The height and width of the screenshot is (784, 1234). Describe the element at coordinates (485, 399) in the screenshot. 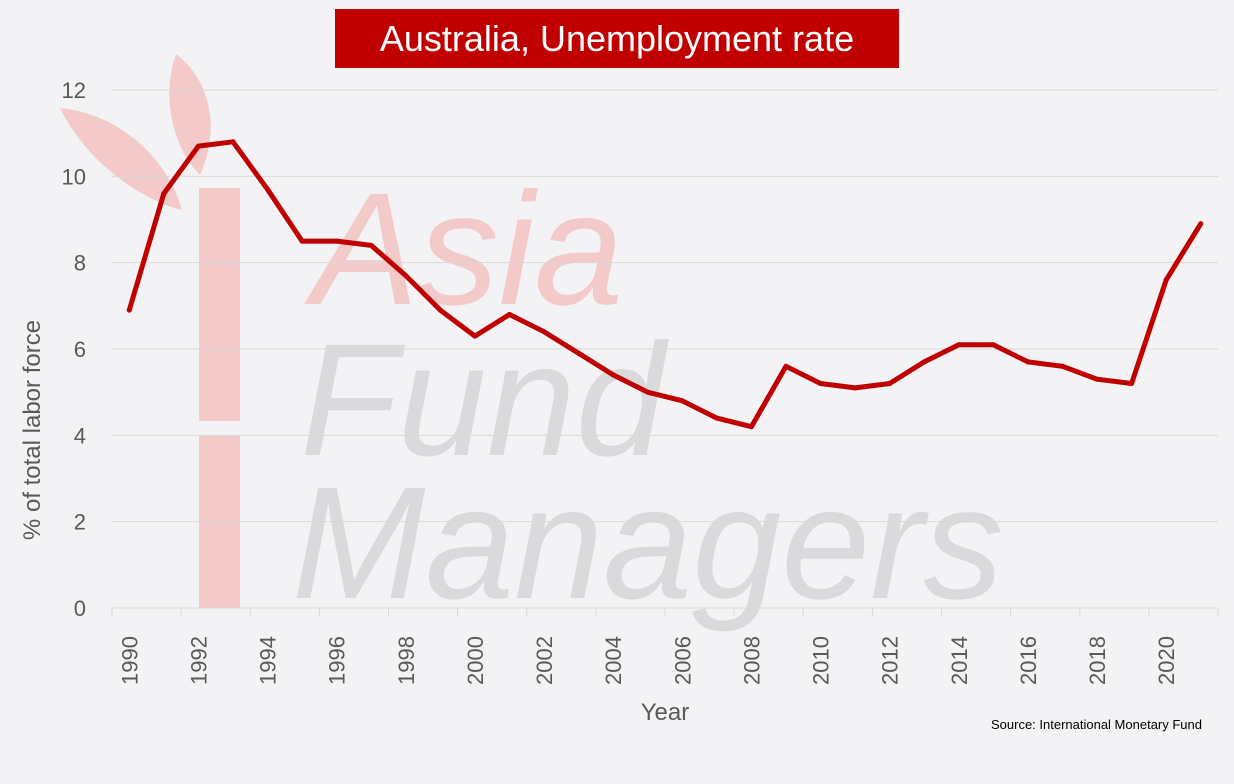

I see `watermark-text-fund: Fund` at that location.